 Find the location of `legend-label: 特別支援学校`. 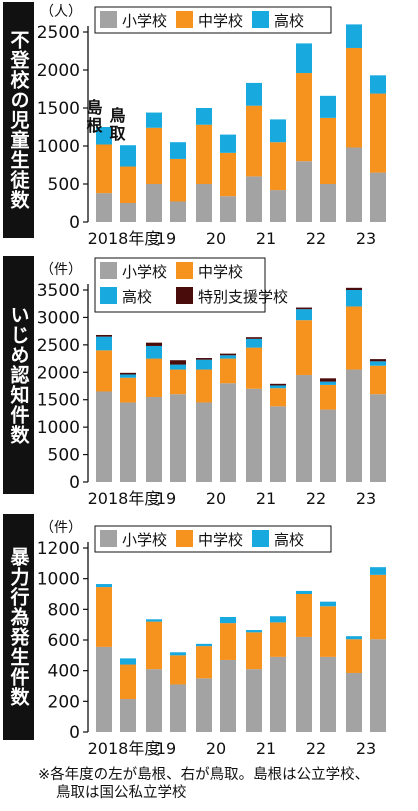

legend-label: 特別支援学校 is located at coordinates (243, 297).